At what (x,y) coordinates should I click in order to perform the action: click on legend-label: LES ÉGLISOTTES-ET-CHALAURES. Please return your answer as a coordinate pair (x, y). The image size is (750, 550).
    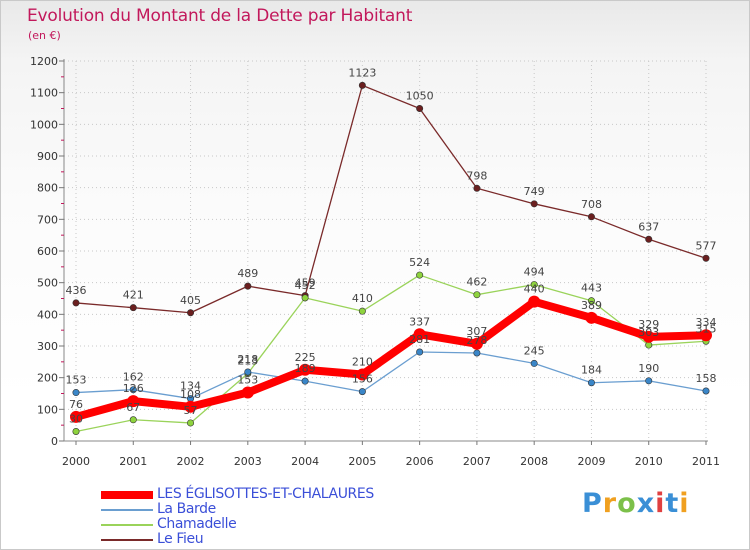
    Looking at the image, I should click on (265, 494).